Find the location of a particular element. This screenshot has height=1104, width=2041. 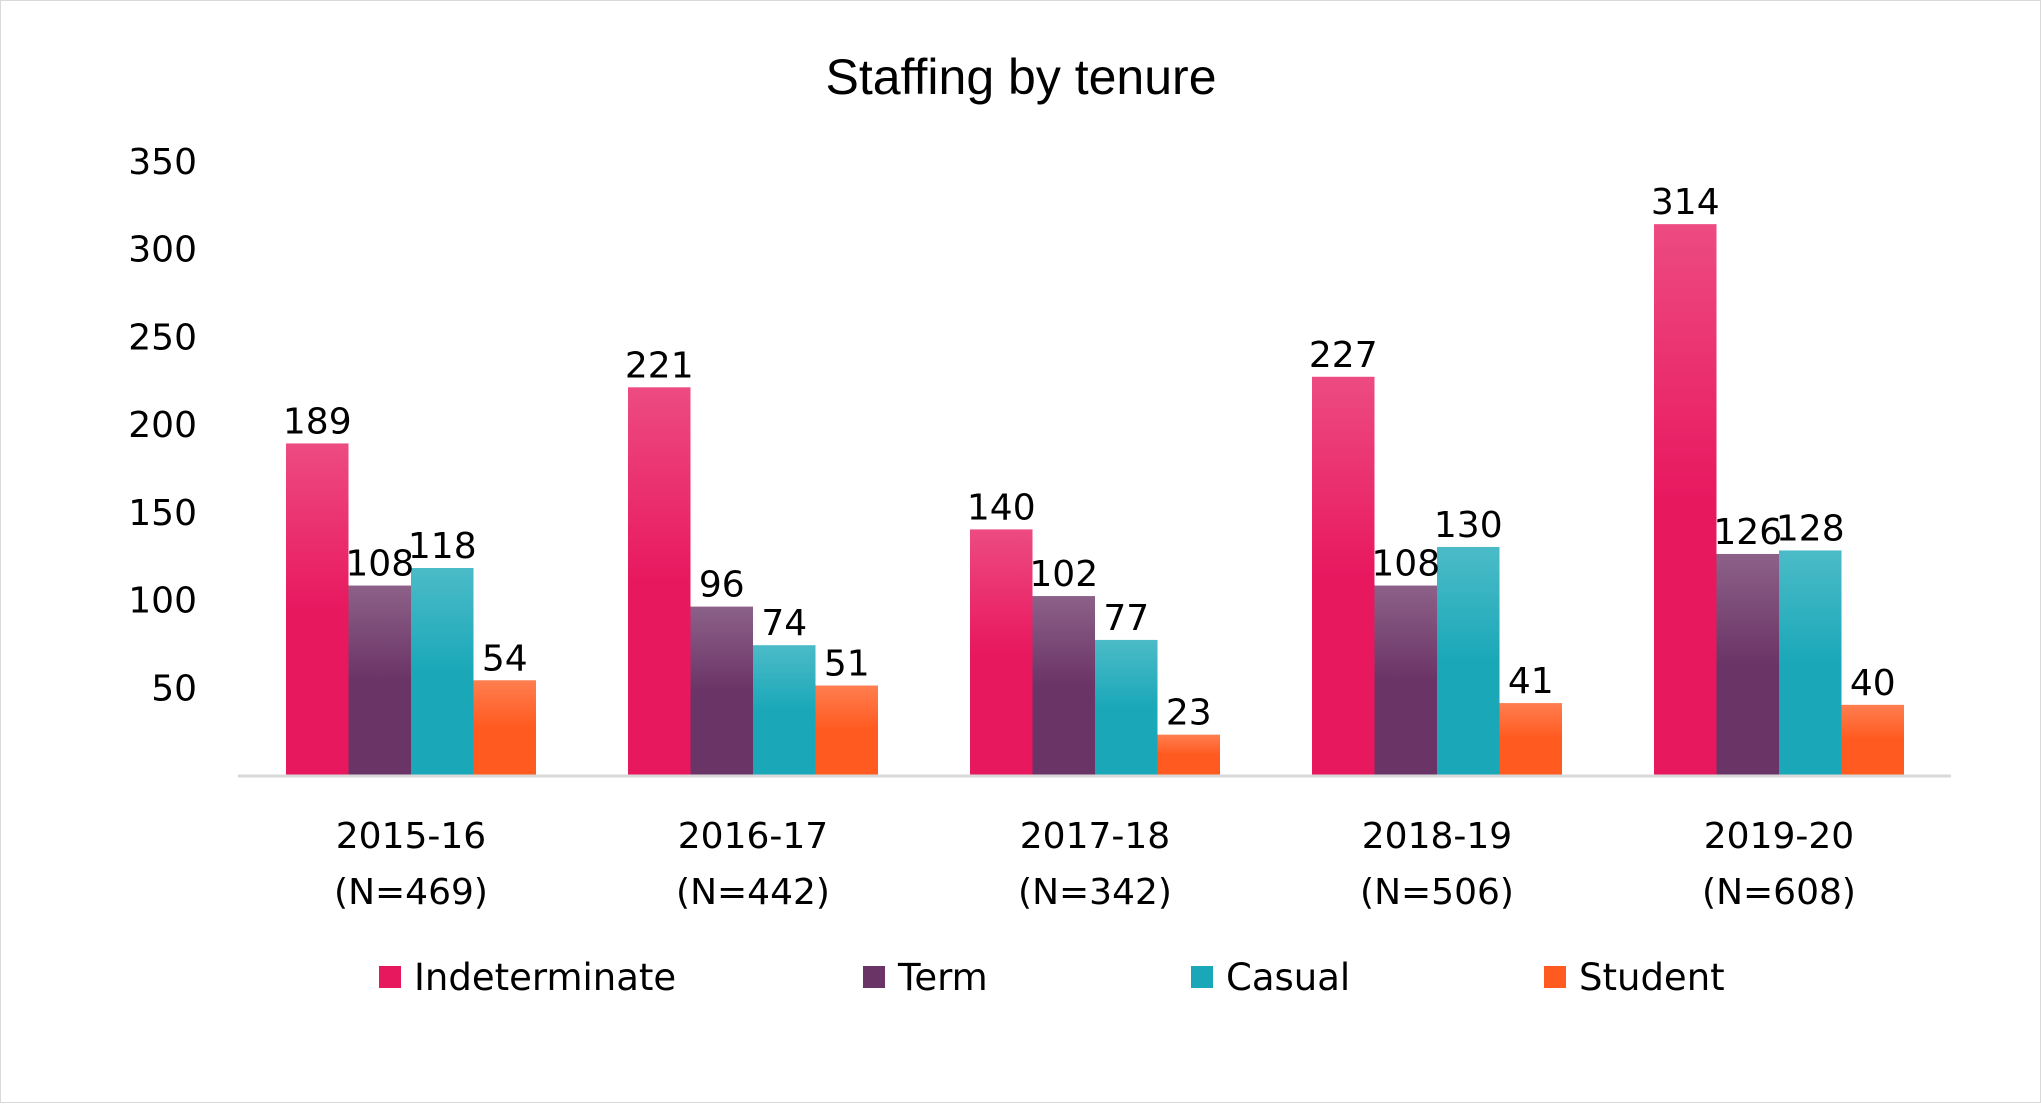

legend-swatch-indeterminate is located at coordinates (390, 977).